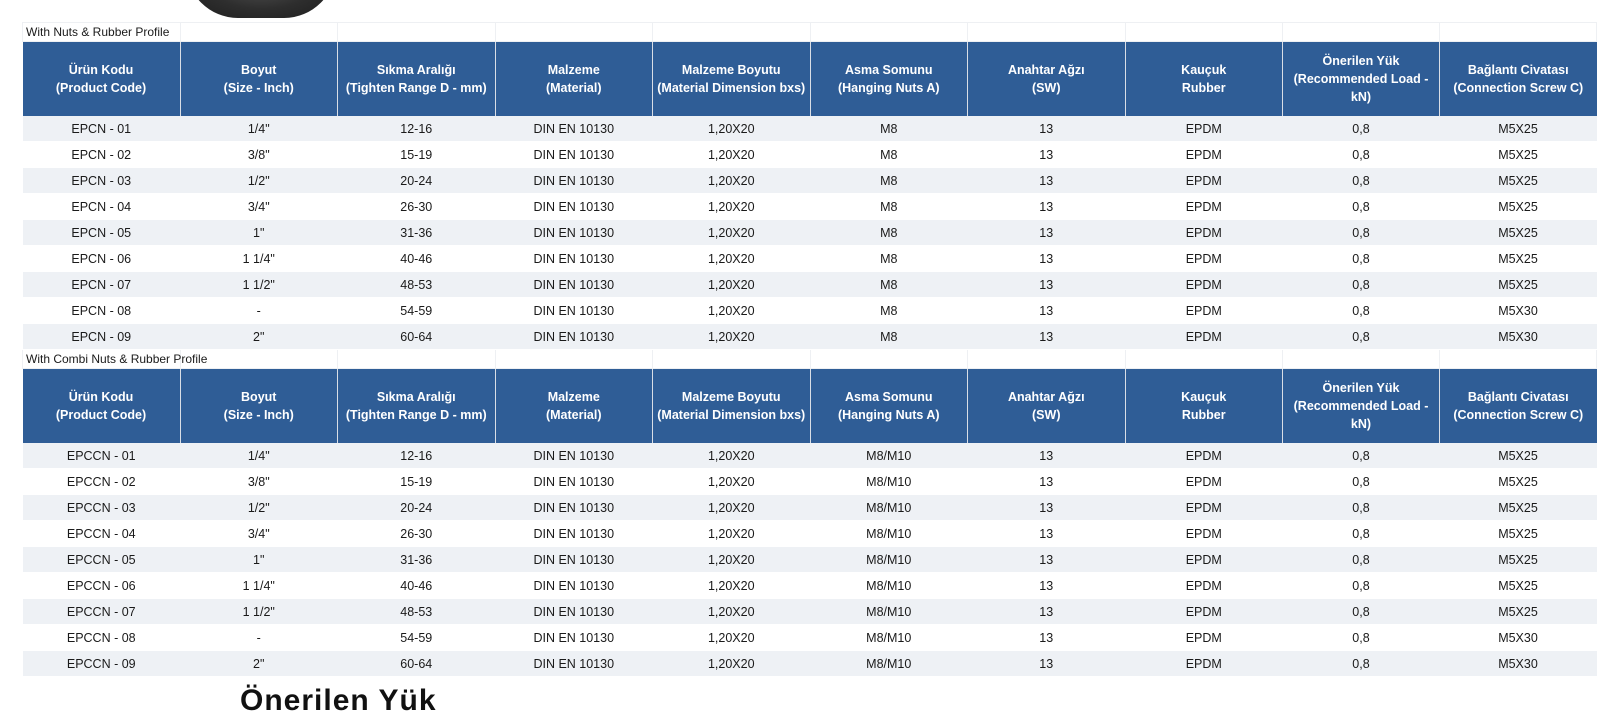 Image resolution: width=1600 pixels, height=718 pixels. What do you see at coordinates (1361, 78) in the screenshot?
I see `column-header: Önerilen Yük (Recommended Load - kN)` at bounding box center [1361, 78].